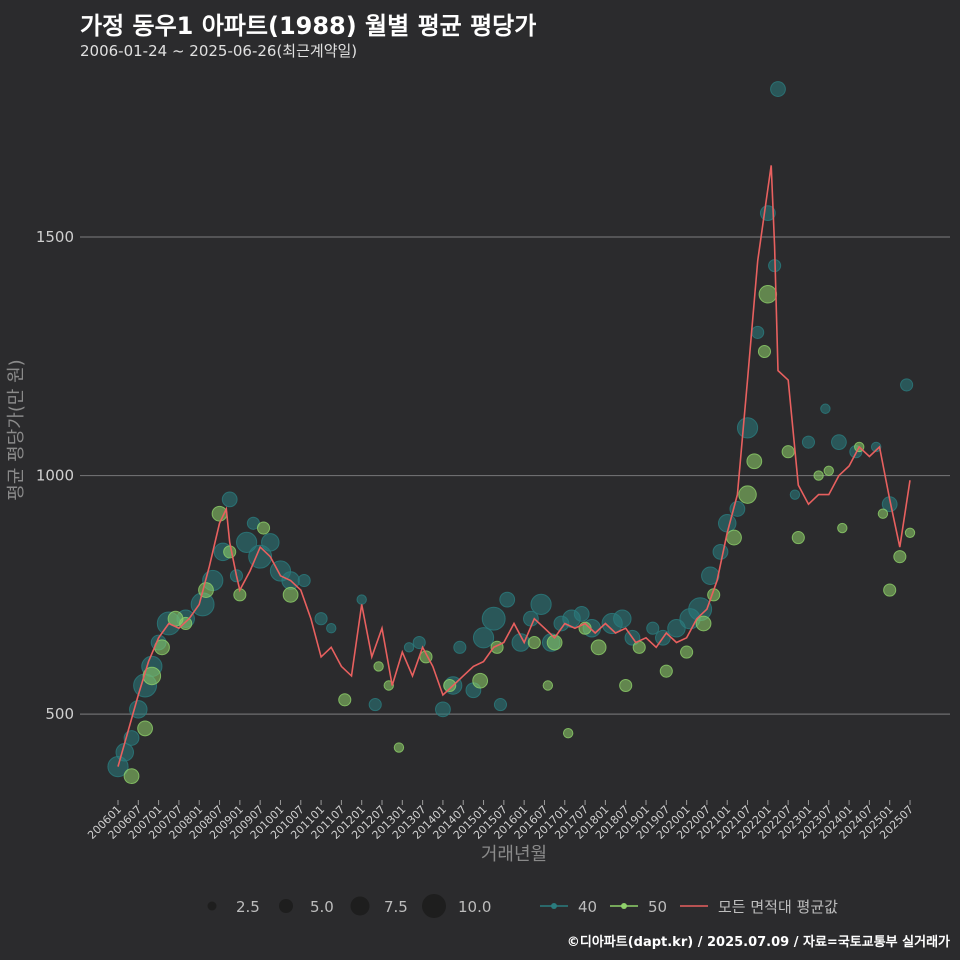 This screenshot has height=960, width=960. Describe the element at coordinates (219, 51) in the screenshot. I see `chart-subtitle: 2006-01-24 ~ 2025-06-26(최근계약일)` at that location.